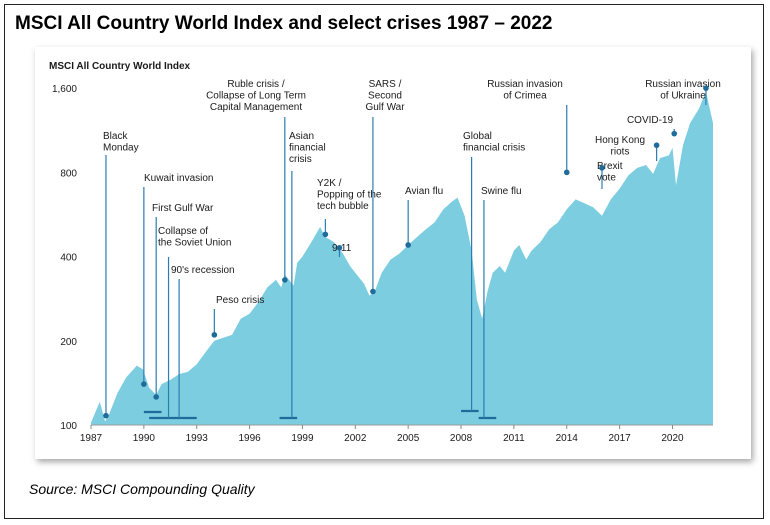 The image size is (770, 525). What do you see at coordinates (91, 438) in the screenshot?
I see `x-tick-label: 1987` at bounding box center [91, 438].